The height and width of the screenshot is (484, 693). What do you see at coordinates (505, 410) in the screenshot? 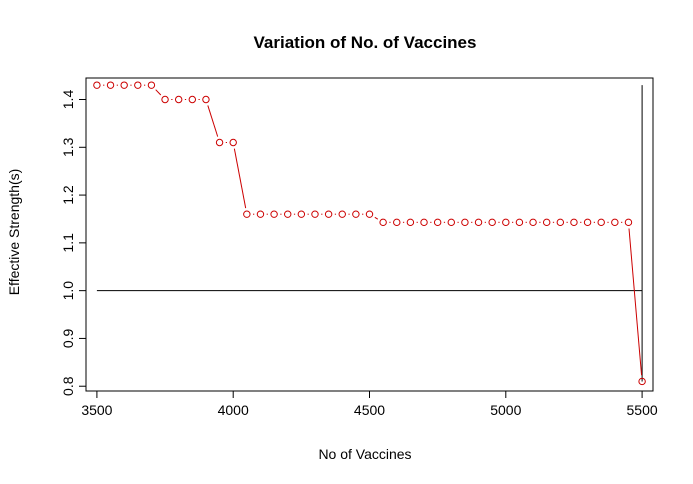
I see `x-tick-label: 5000` at bounding box center [505, 410].